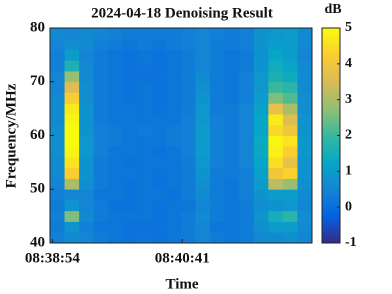  I want to click on colorbar-label: dB, so click(332, 9).